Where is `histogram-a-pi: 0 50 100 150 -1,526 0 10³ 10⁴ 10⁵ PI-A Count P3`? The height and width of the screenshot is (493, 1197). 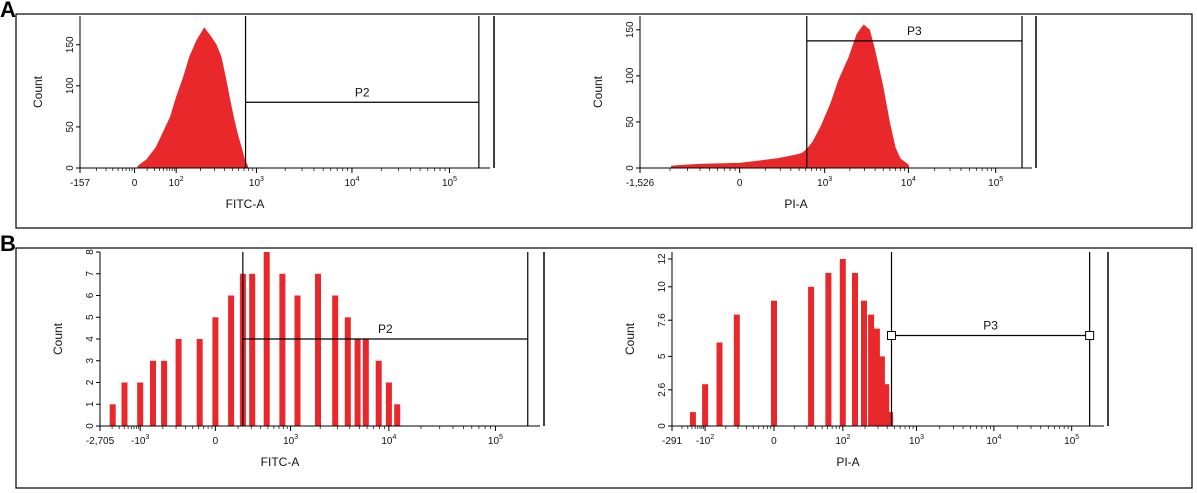
histogram-a-pi: 0 50 100 150 -1,526 0 10³ 10⁴ 10⁵ PI-A Count P3 is located at coordinates (814, 113).